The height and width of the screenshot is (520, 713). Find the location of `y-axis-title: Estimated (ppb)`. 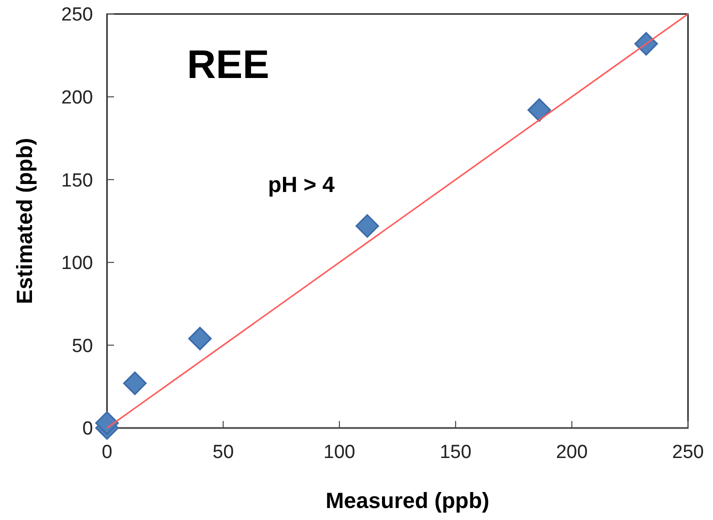

y-axis-title: Estimated (ppb) is located at coordinates (24, 221).